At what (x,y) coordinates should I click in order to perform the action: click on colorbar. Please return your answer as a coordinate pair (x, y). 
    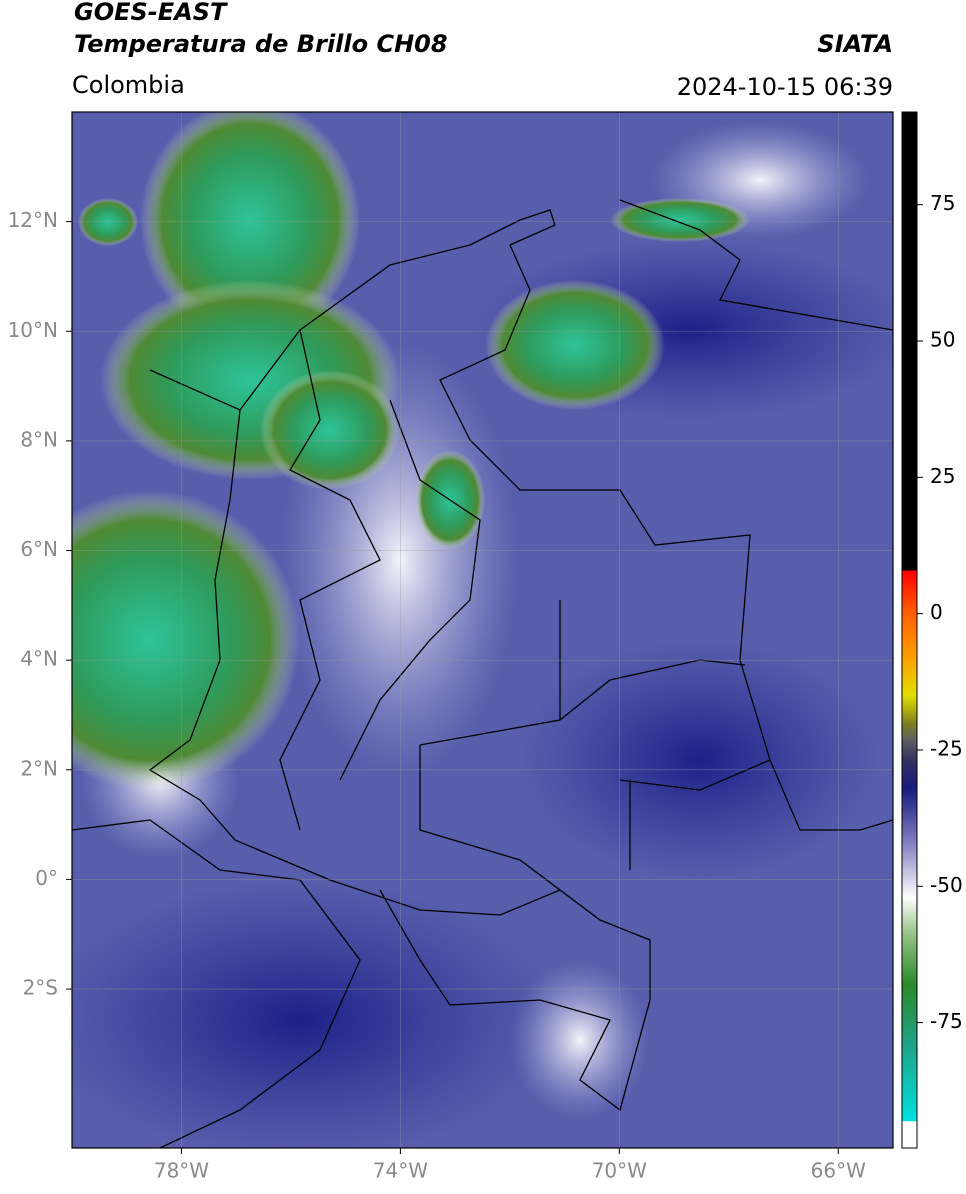
    Looking at the image, I should click on (909, 630).